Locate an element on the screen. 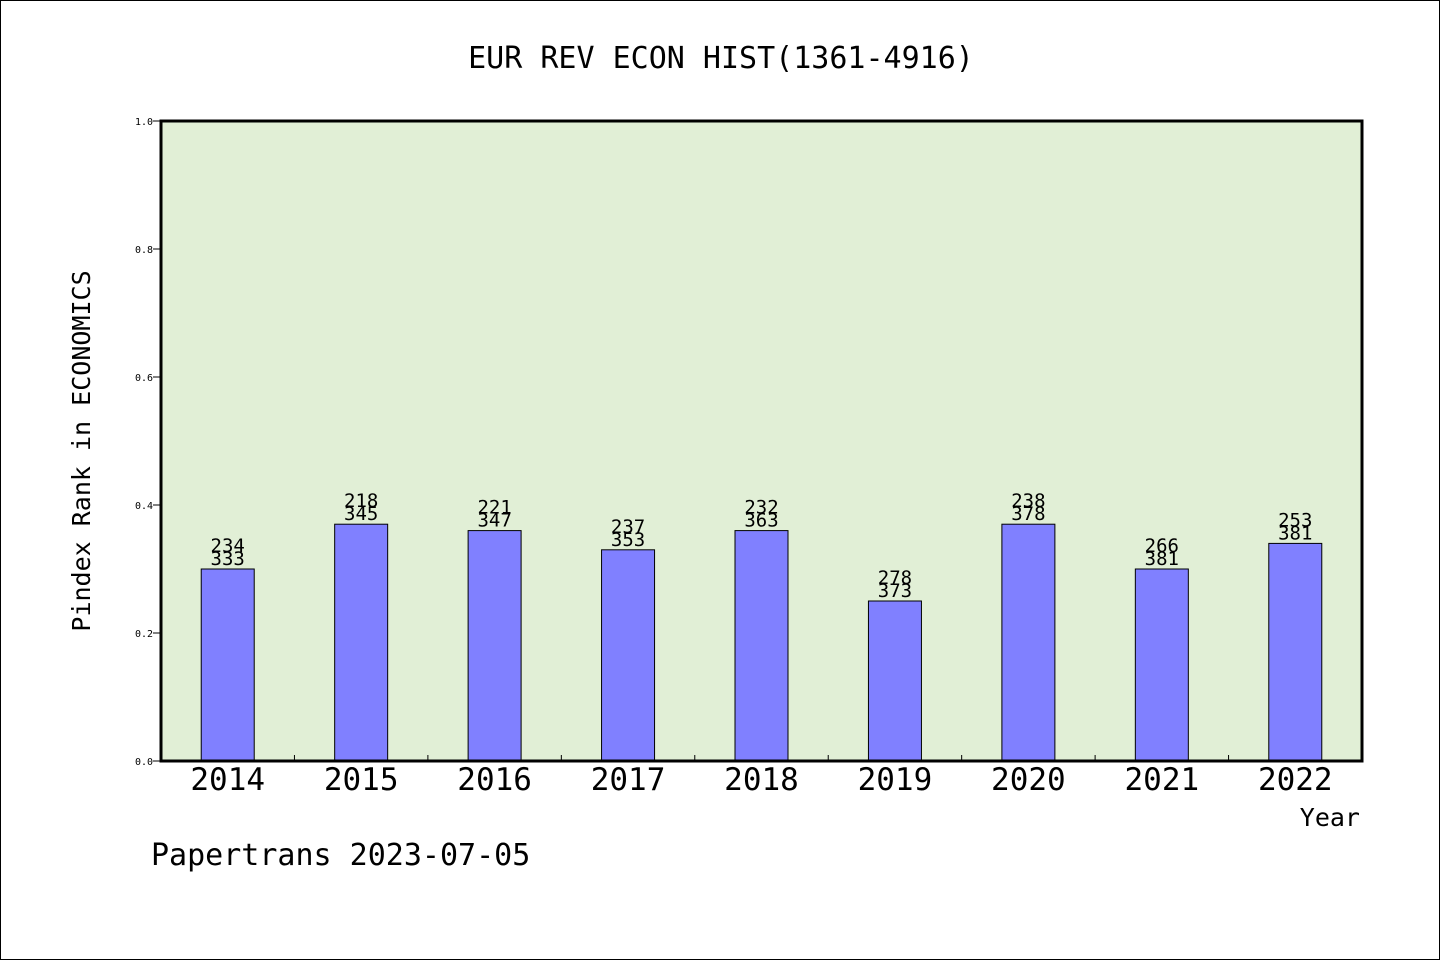 This screenshot has width=1440, height=961. x-axis-label: Year is located at coordinates (1330, 817).